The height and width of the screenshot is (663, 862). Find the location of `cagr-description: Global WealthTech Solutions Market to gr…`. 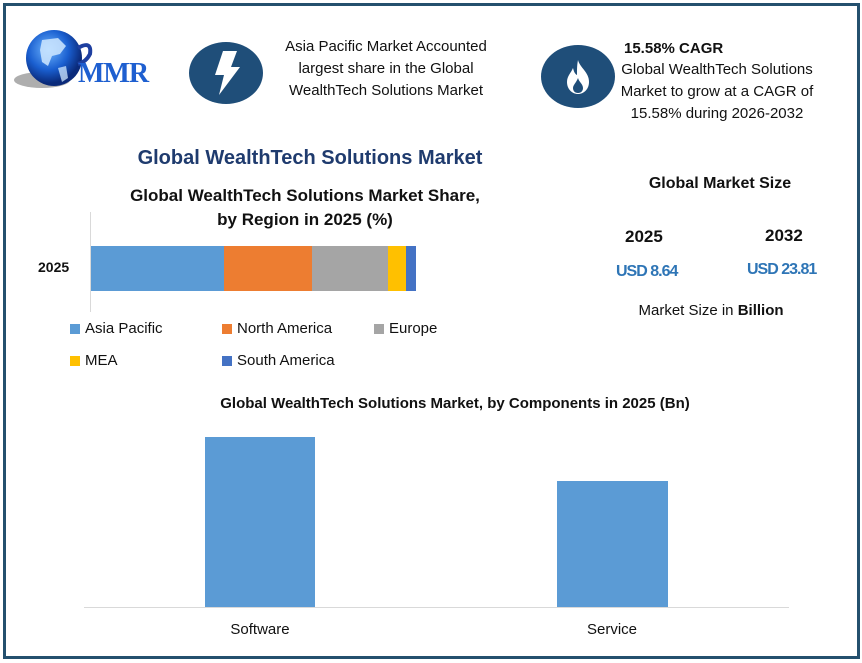

cagr-description: Global WealthTech Solutions Market to gr… is located at coordinates (717, 92).